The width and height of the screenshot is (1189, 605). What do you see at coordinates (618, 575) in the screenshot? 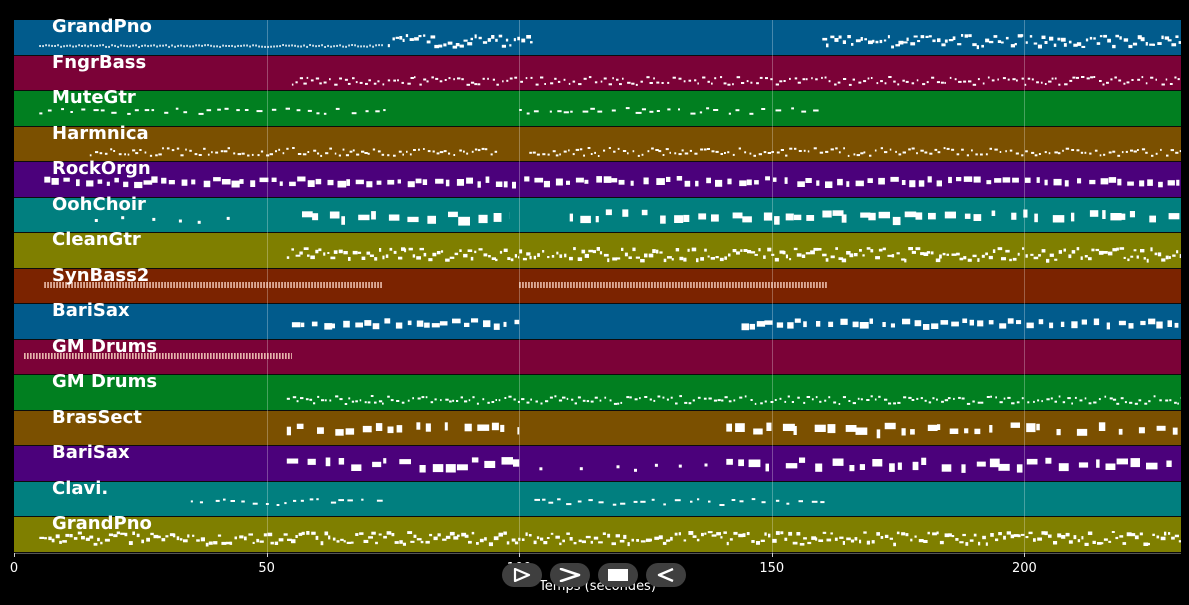
I see `stop-button` at bounding box center [618, 575].